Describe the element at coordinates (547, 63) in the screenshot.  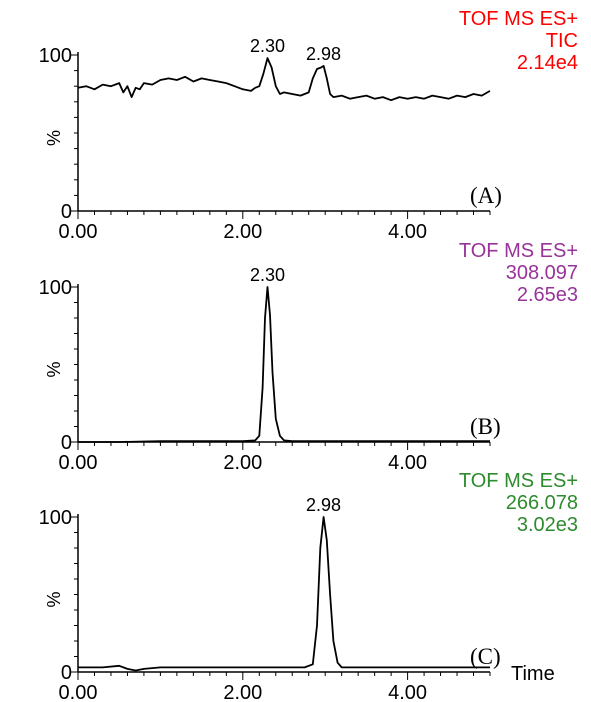
I see `trace-info-line: 2.14e4` at that location.